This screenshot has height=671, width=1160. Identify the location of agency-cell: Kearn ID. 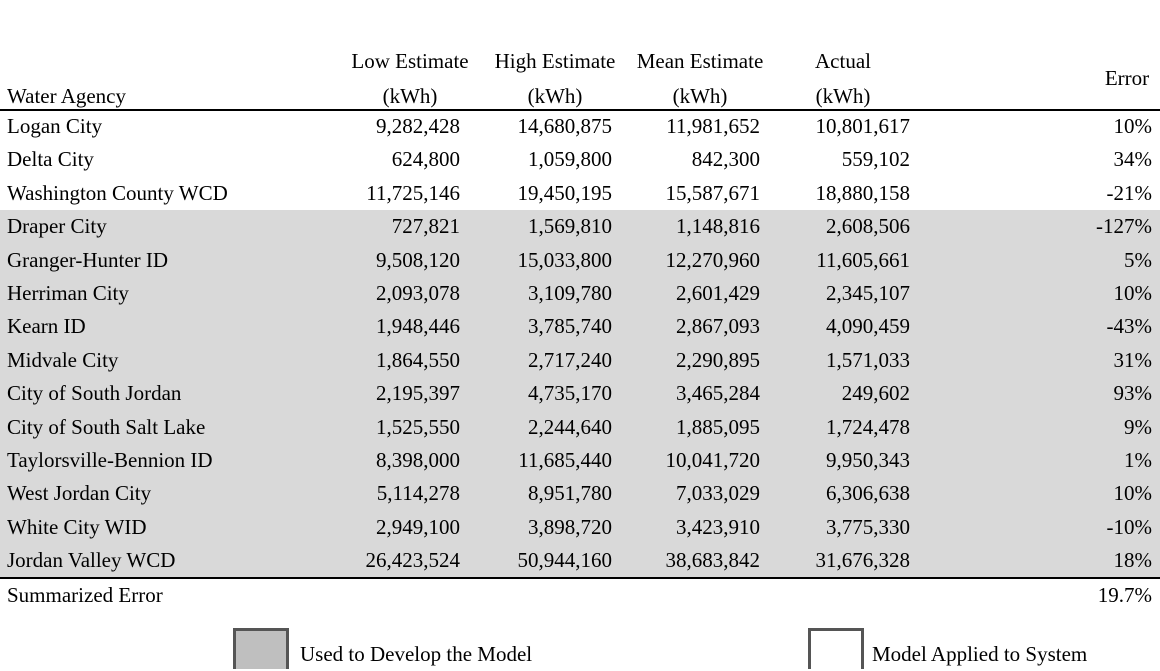
(46, 326).